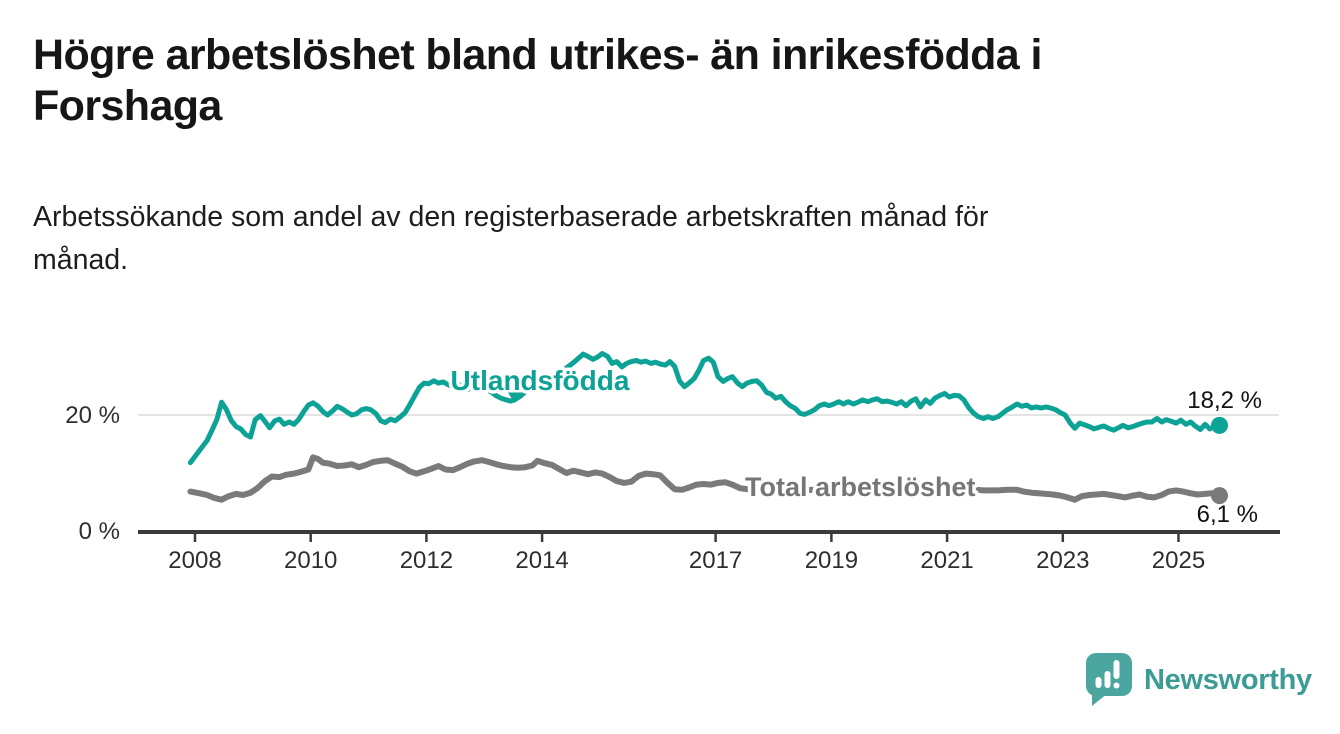  What do you see at coordinates (686, 553) in the screenshot?
I see `x-axis-ticks: 2008 2010 2012 2014 2017 2019 2021 2023 2025` at bounding box center [686, 553].